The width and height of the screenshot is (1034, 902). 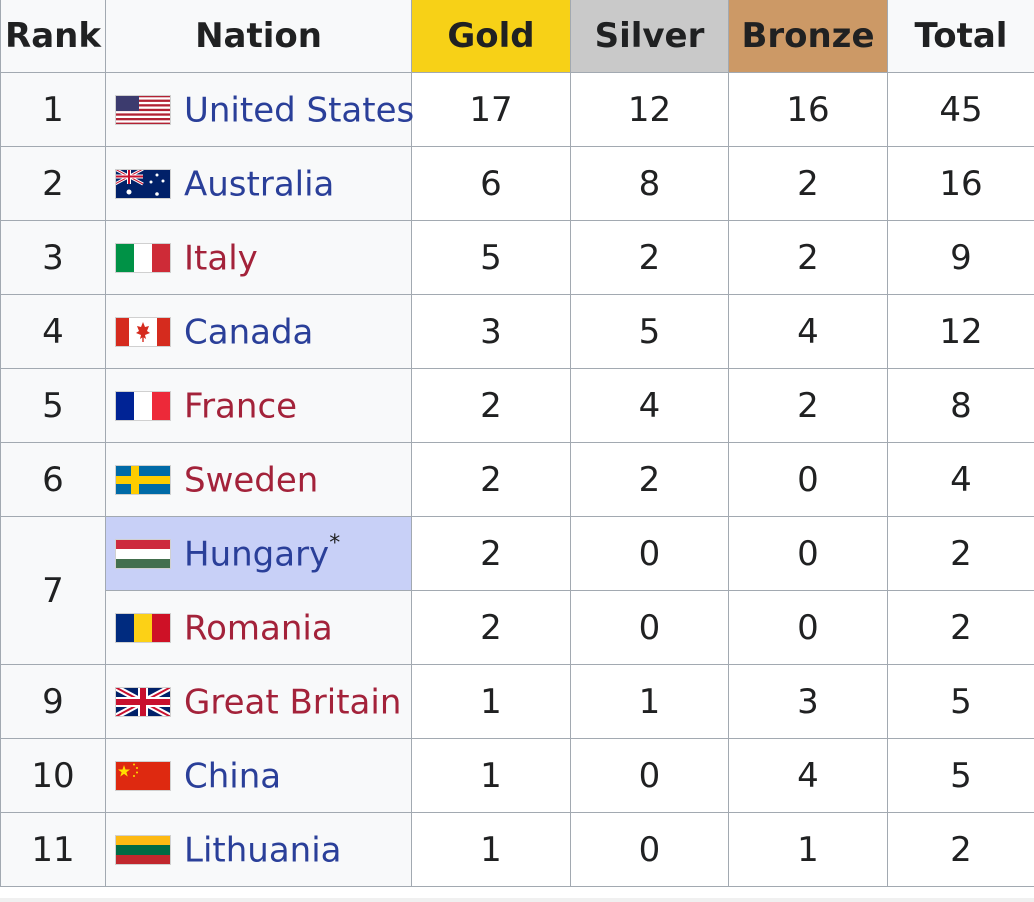 I want to click on table-row: 1 United States 17 12 16 45, so click(x=517, y=109).